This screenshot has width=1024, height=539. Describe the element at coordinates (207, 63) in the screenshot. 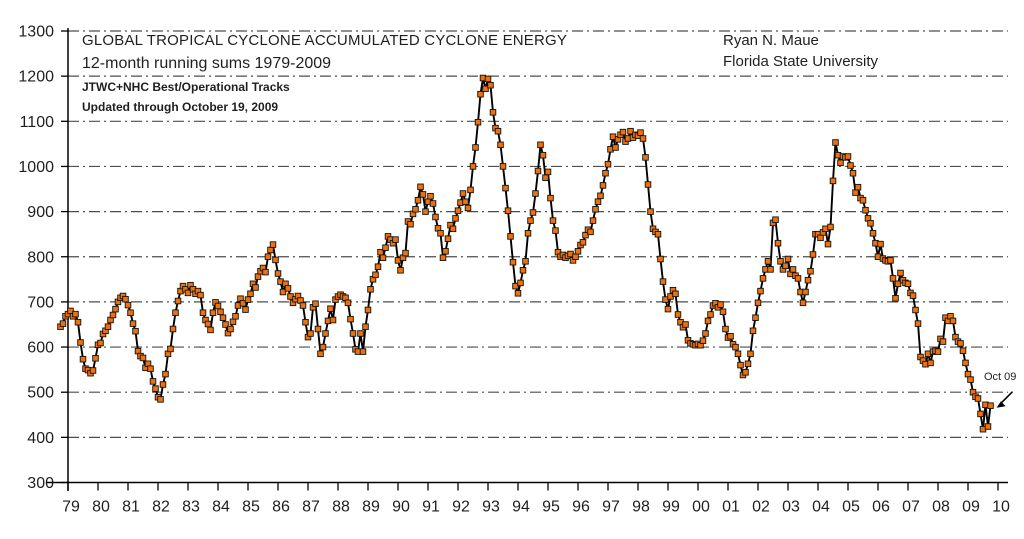

I see `chart-subtitle: 12-month running sums 1979-2009` at that location.